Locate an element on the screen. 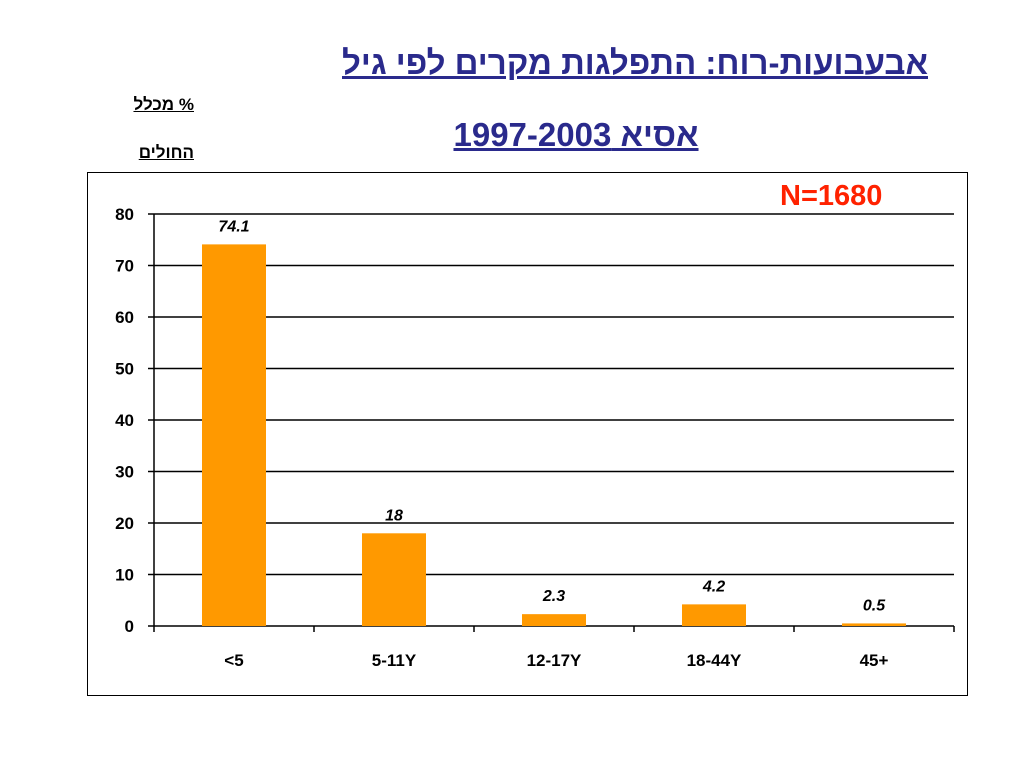 This screenshot has width=1024, height=768. y-tick-label: 60 is located at coordinates (124, 317).